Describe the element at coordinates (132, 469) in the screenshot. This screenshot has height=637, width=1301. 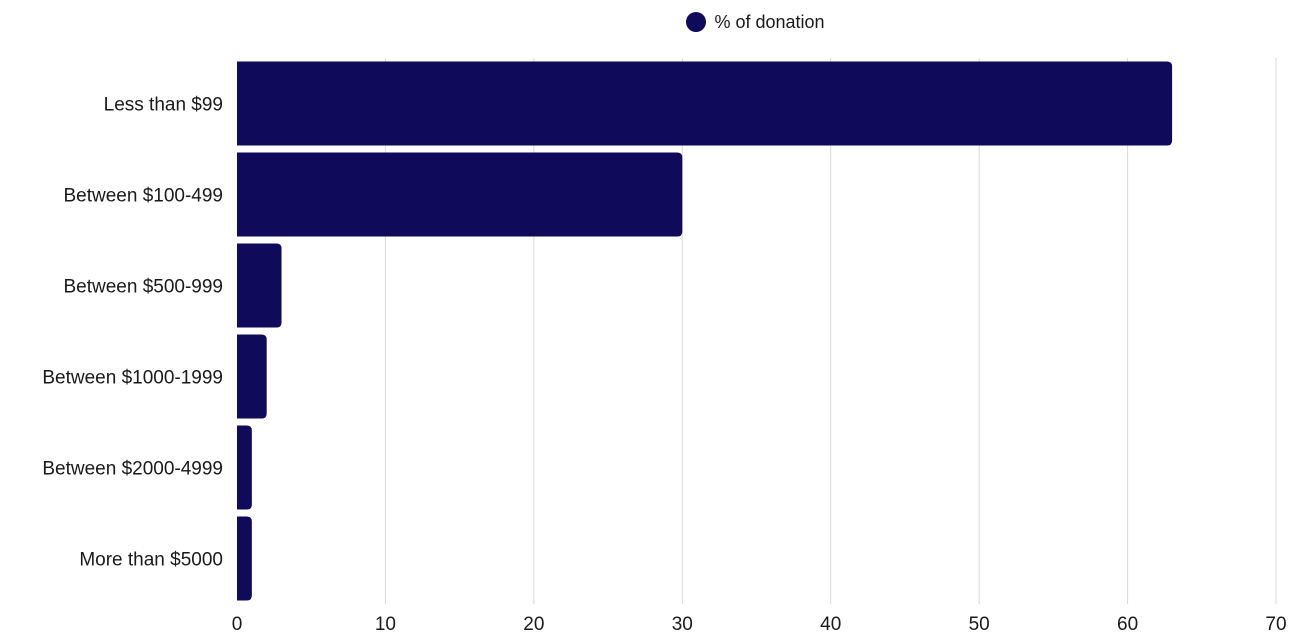
I see `category-label: Between $2000-4999` at that location.